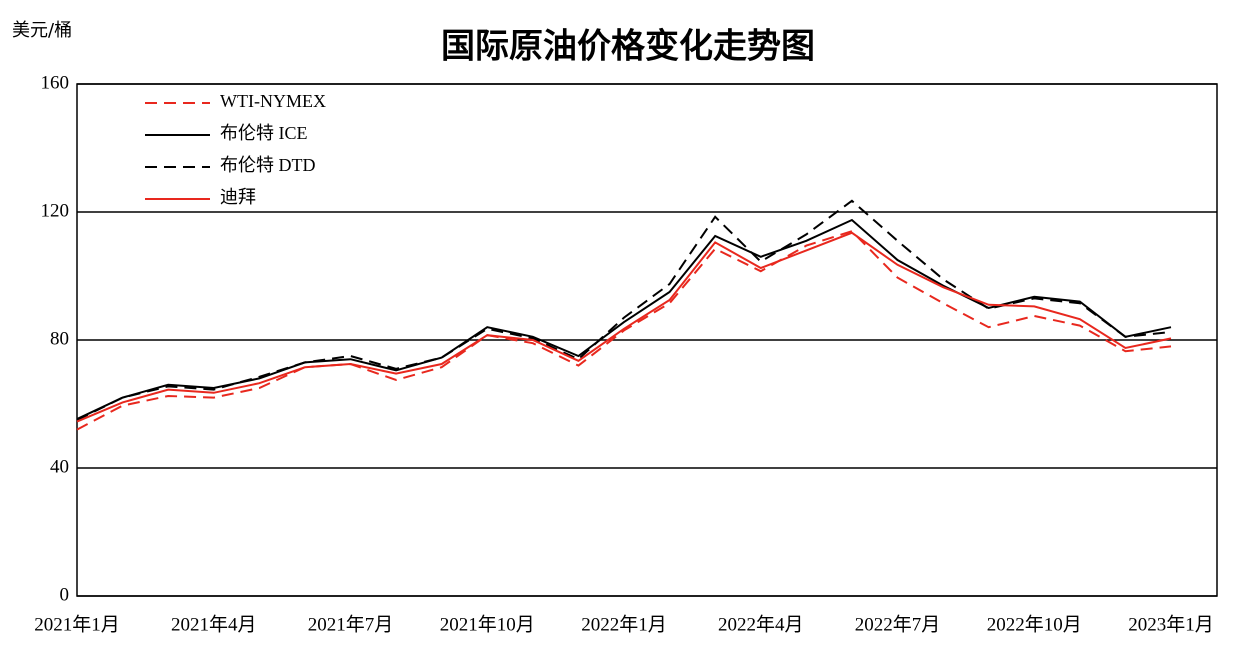 The width and height of the screenshot is (1242, 656). What do you see at coordinates (1034, 624) in the screenshot?
I see `x-tick-label: 2022年10月` at bounding box center [1034, 624].